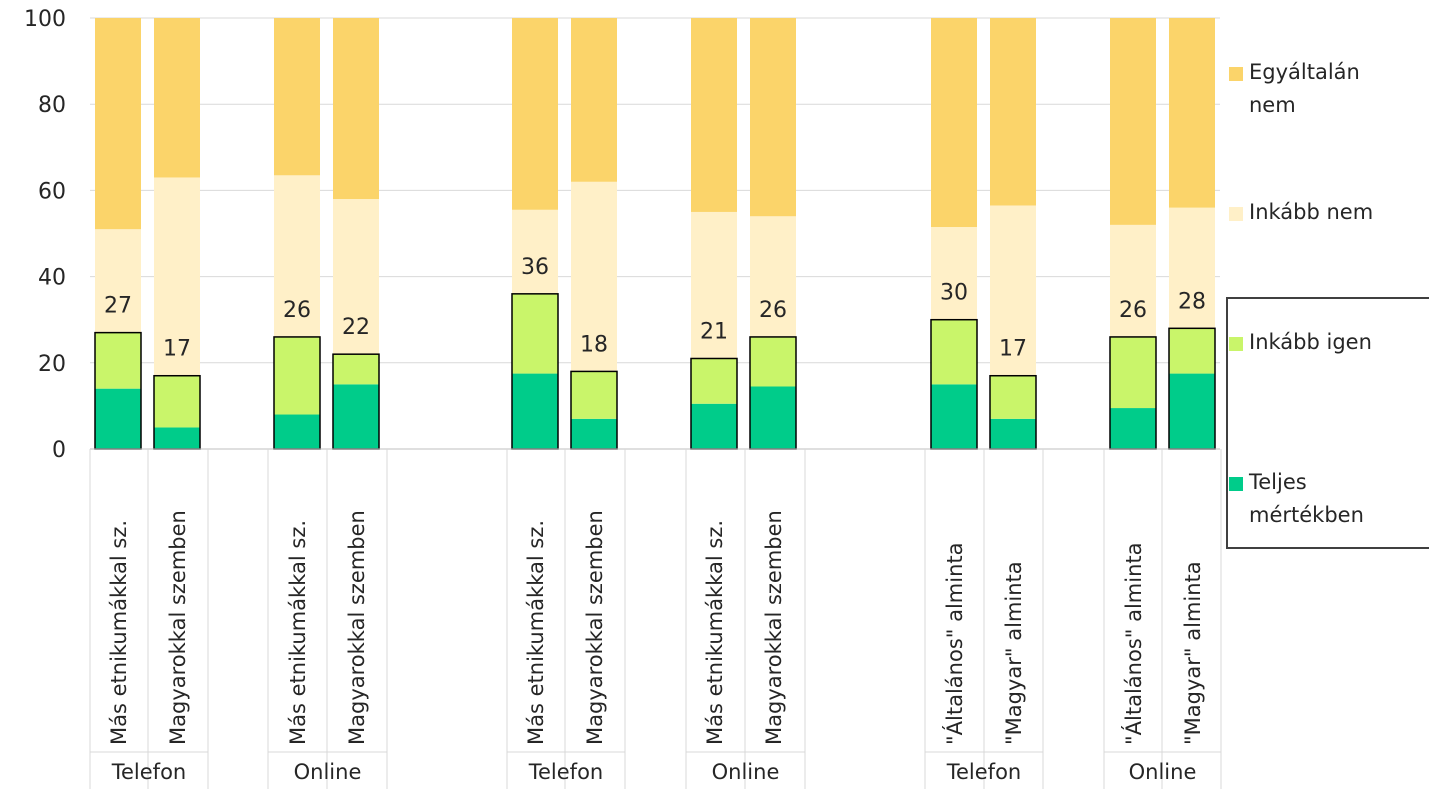 This screenshot has width=1429, height=789. Describe the element at coordinates (1278, 482) in the screenshot. I see `legend-label-teljes-mertekben-line1: Teljes` at that location.